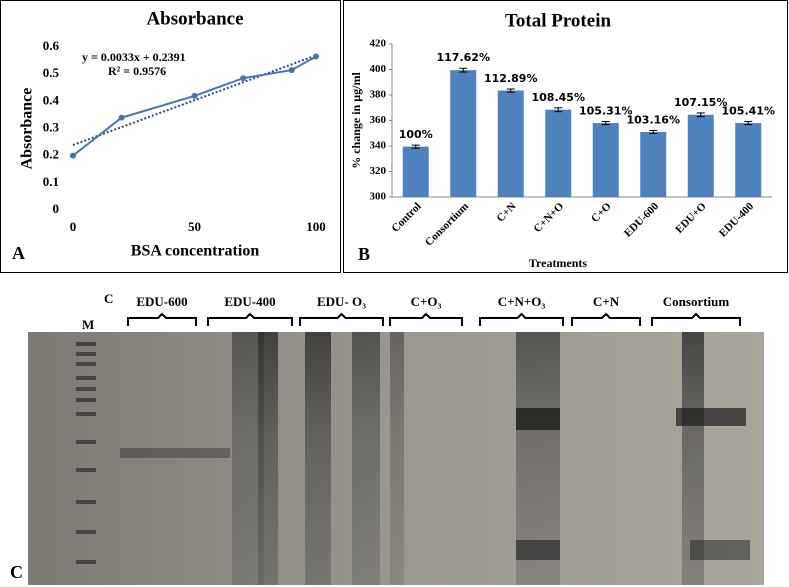 The height and width of the screenshot is (587, 789). I want to click on y-axis-label: % change in µg/ml, so click(356, 120).